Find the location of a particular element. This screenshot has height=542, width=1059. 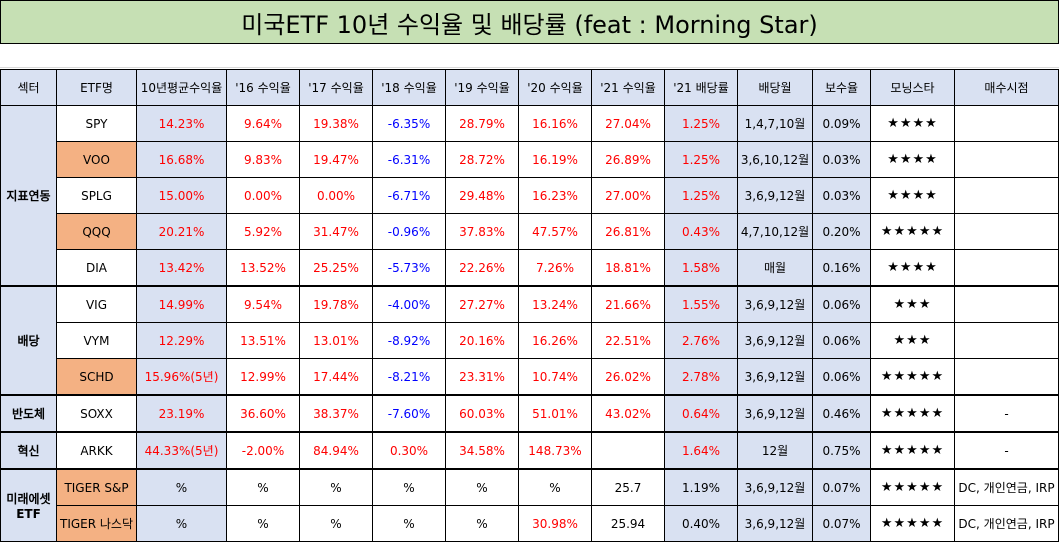

etf-name-cell: SOXX is located at coordinates (96, 413).